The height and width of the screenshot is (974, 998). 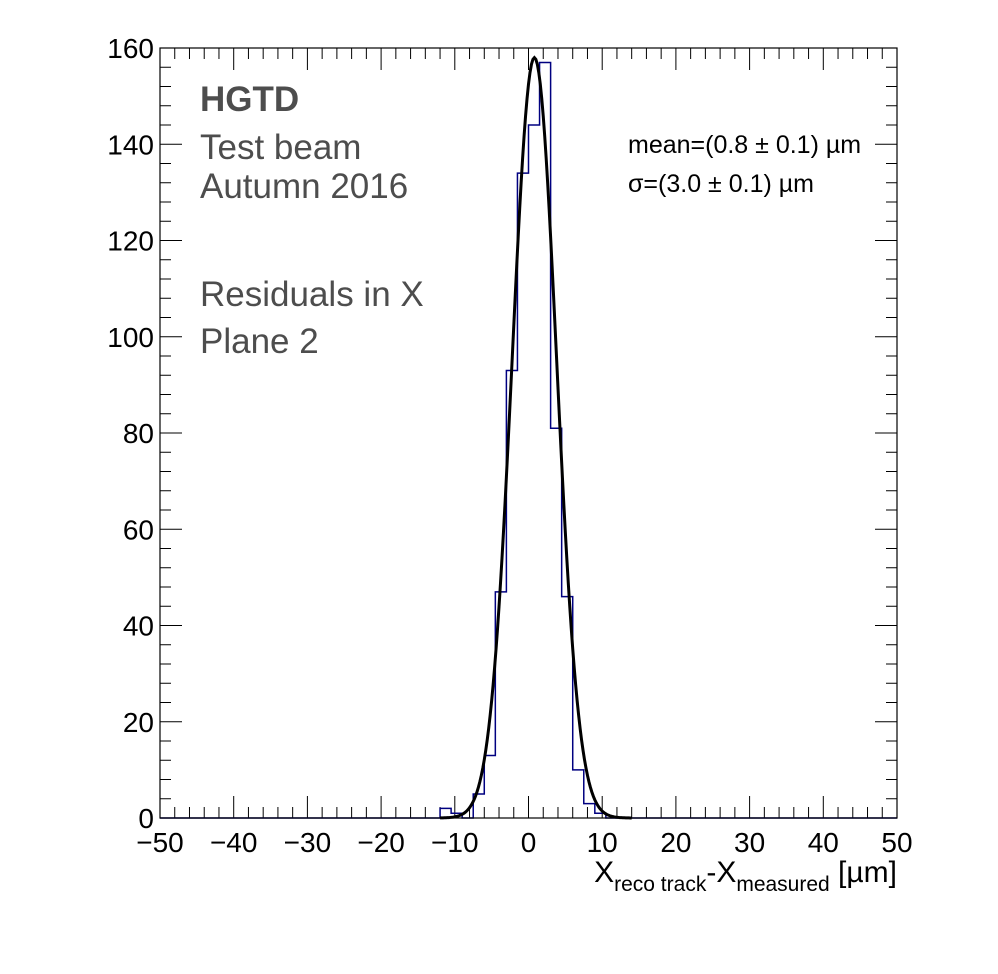 What do you see at coordinates (130, 144) in the screenshot?
I see `y-tick-label: 140` at bounding box center [130, 144].